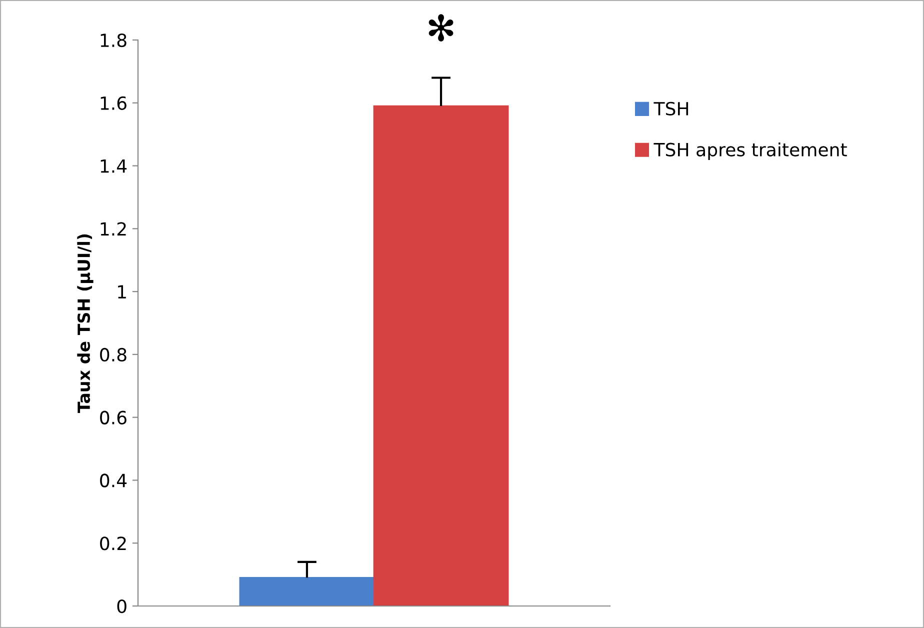  Describe the element at coordinates (122, 291) in the screenshot. I see `y-tick-label: 1` at that location.